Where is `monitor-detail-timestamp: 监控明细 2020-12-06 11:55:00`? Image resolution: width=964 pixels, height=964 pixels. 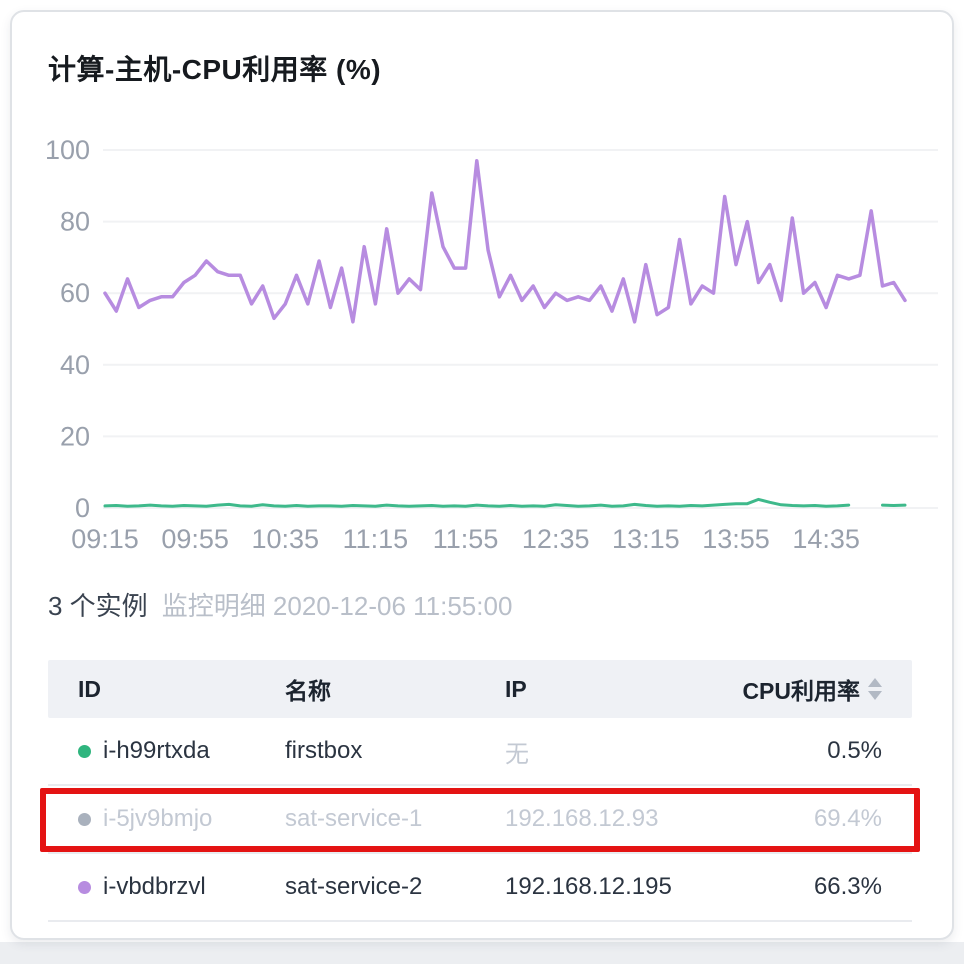
monitor-detail-timestamp: 监控明细 2020-12-06 11:55:00 is located at coordinates (337, 606).